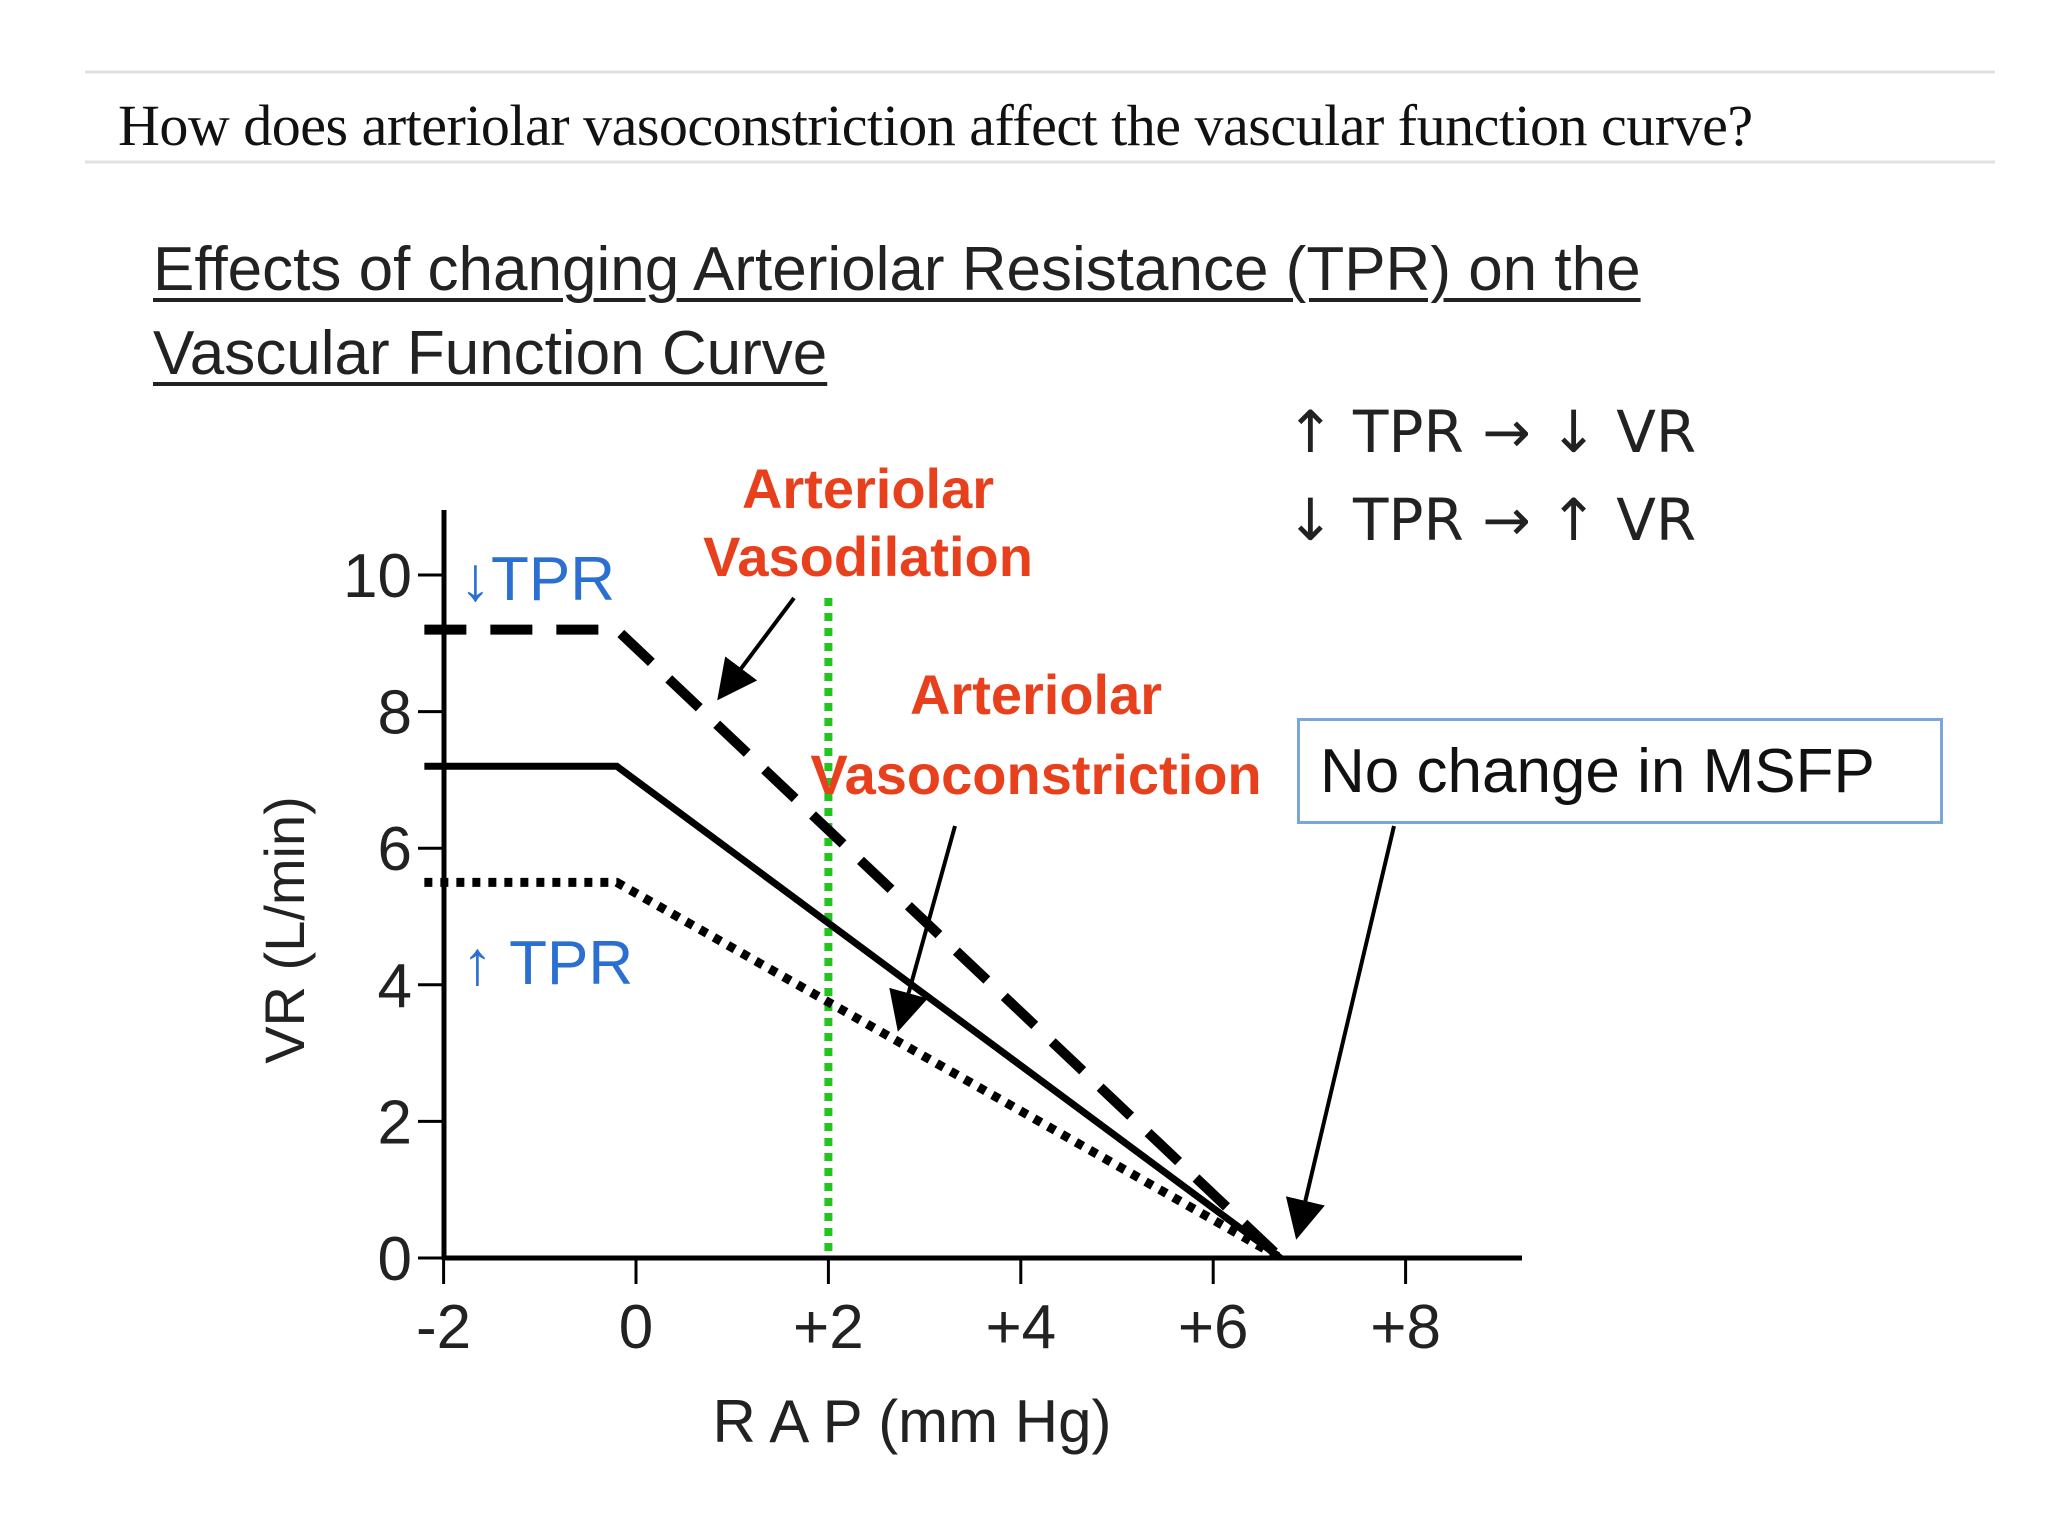  I want to click on vasodilation-label-line1: Arteriolar, so click(868, 488).